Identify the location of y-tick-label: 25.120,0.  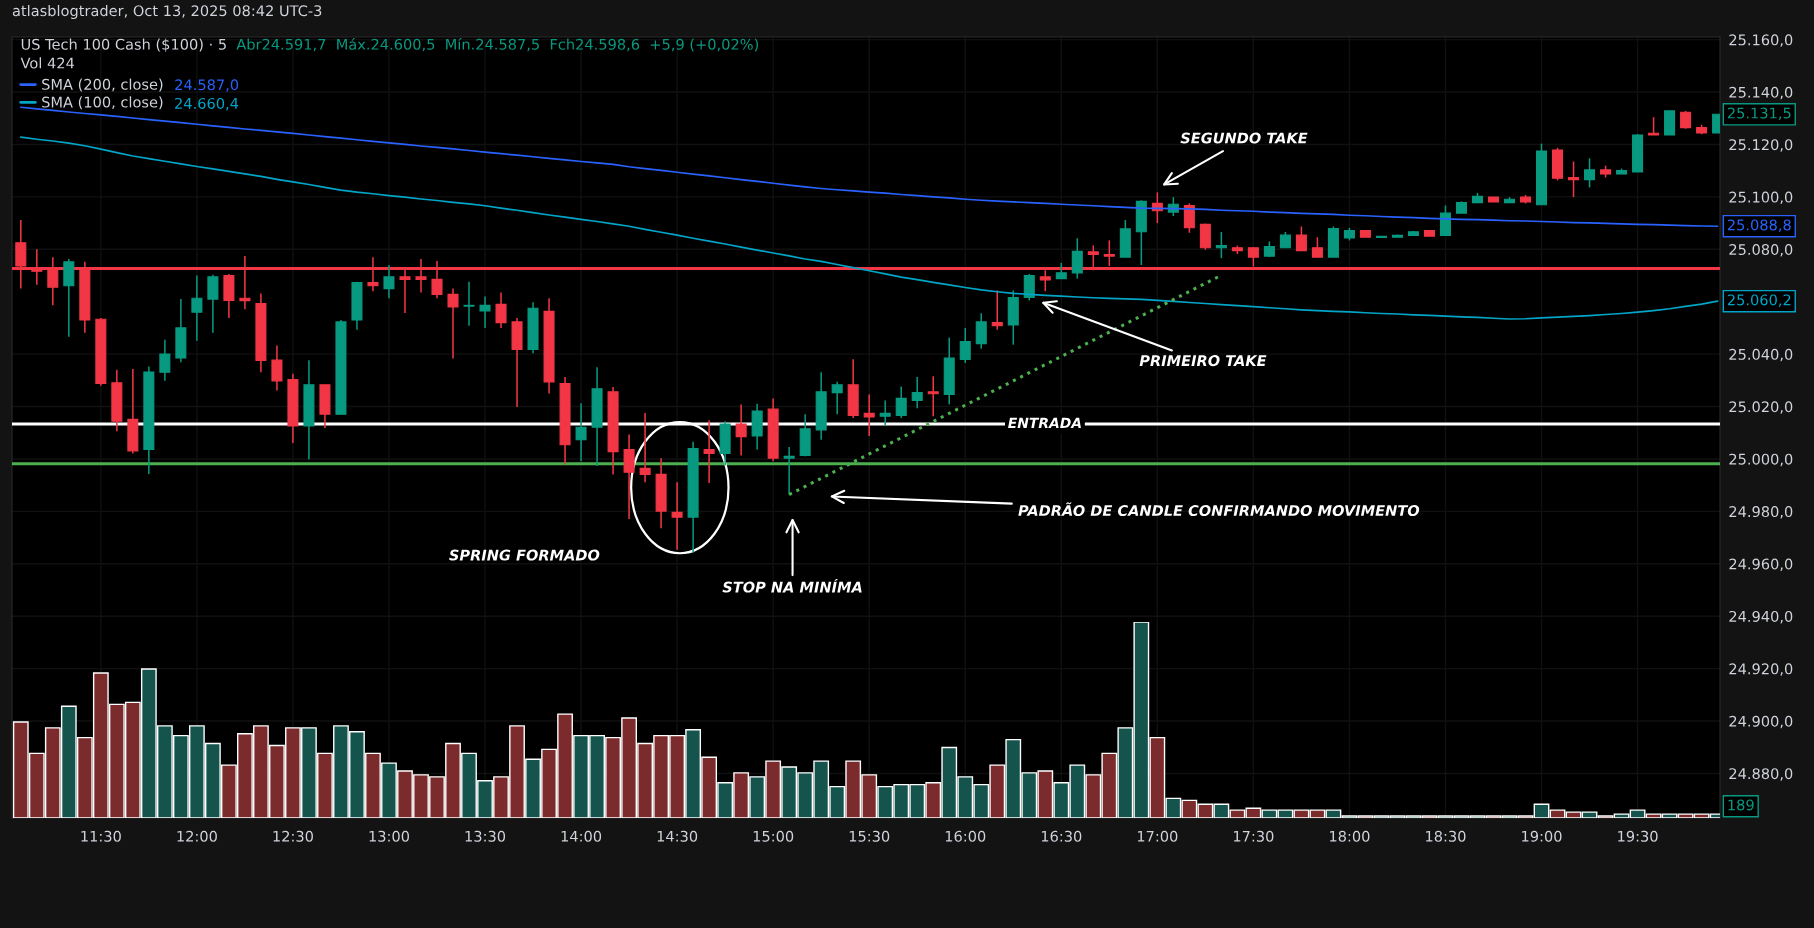
(1761, 145).